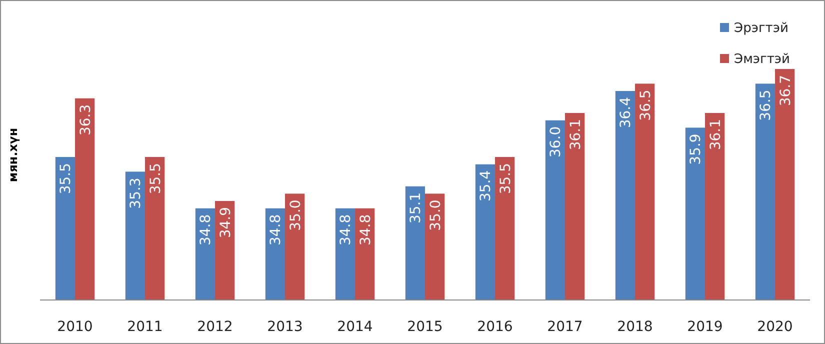 The image size is (825, 344). What do you see at coordinates (626, 112) in the screenshot?
I see `data-label: 36.4` at bounding box center [626, 112].